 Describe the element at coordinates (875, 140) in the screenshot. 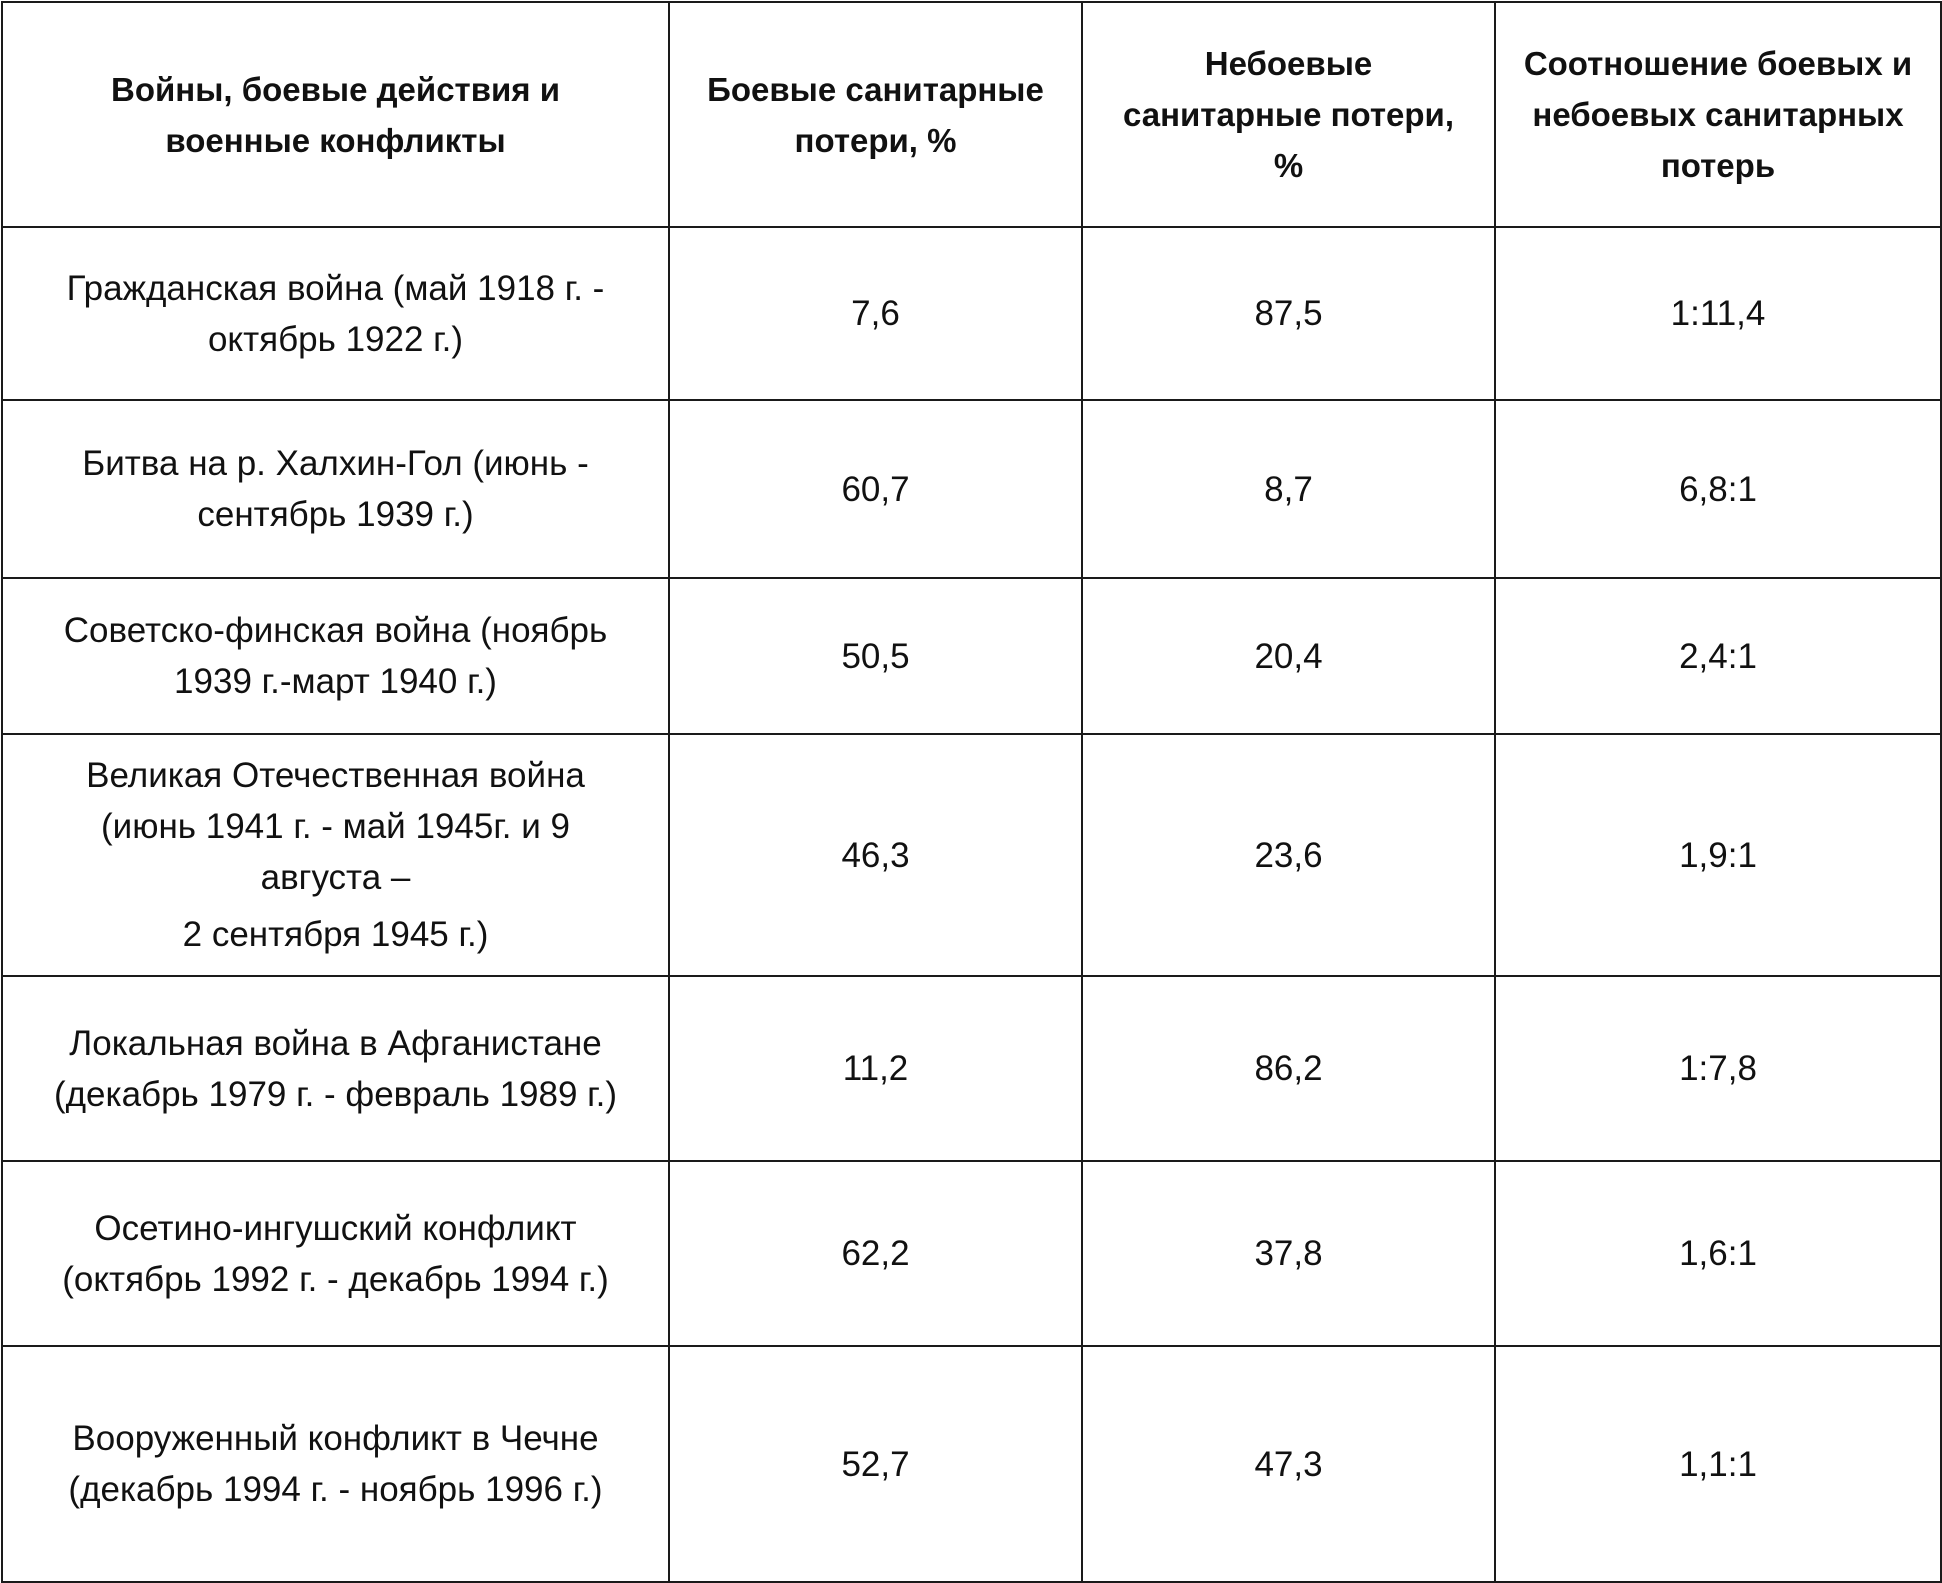

I see `header-combat-line: потери, %` at that location.